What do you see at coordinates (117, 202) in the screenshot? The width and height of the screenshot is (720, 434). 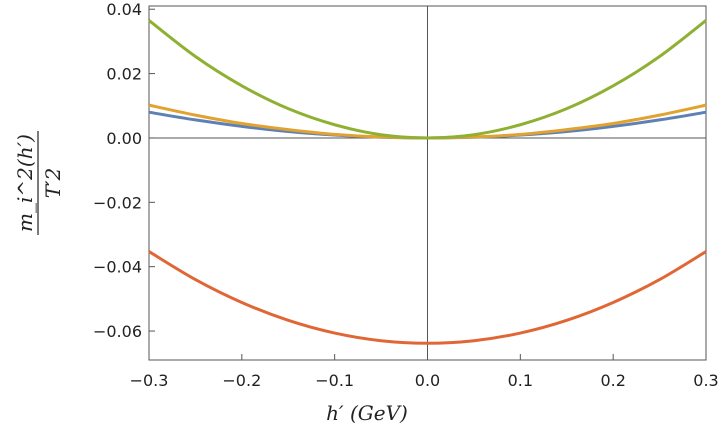 I see `y-tick-label: −0.02` at bounding box center [117, 202].